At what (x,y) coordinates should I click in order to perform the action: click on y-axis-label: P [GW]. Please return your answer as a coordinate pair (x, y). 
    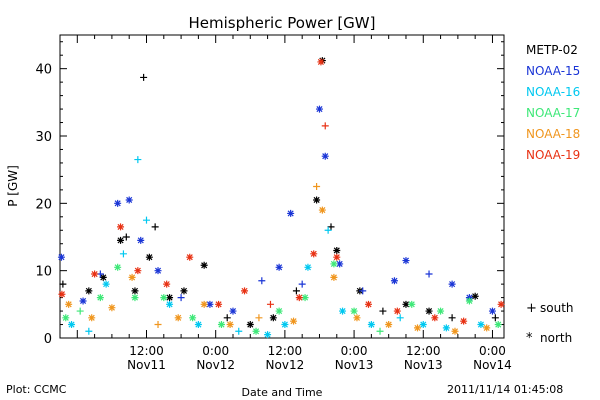
    Looking at the image, I should click on (13, 186).